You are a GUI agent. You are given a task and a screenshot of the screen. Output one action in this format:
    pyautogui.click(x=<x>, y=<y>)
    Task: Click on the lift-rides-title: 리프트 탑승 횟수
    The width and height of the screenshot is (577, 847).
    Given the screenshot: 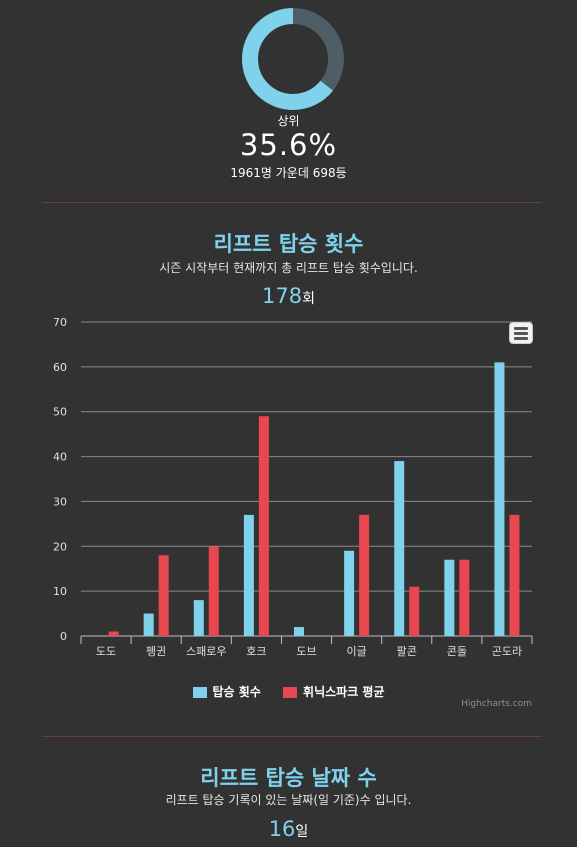 What is the action you would take?
    pyautogui.click(x=288, y=244)
    